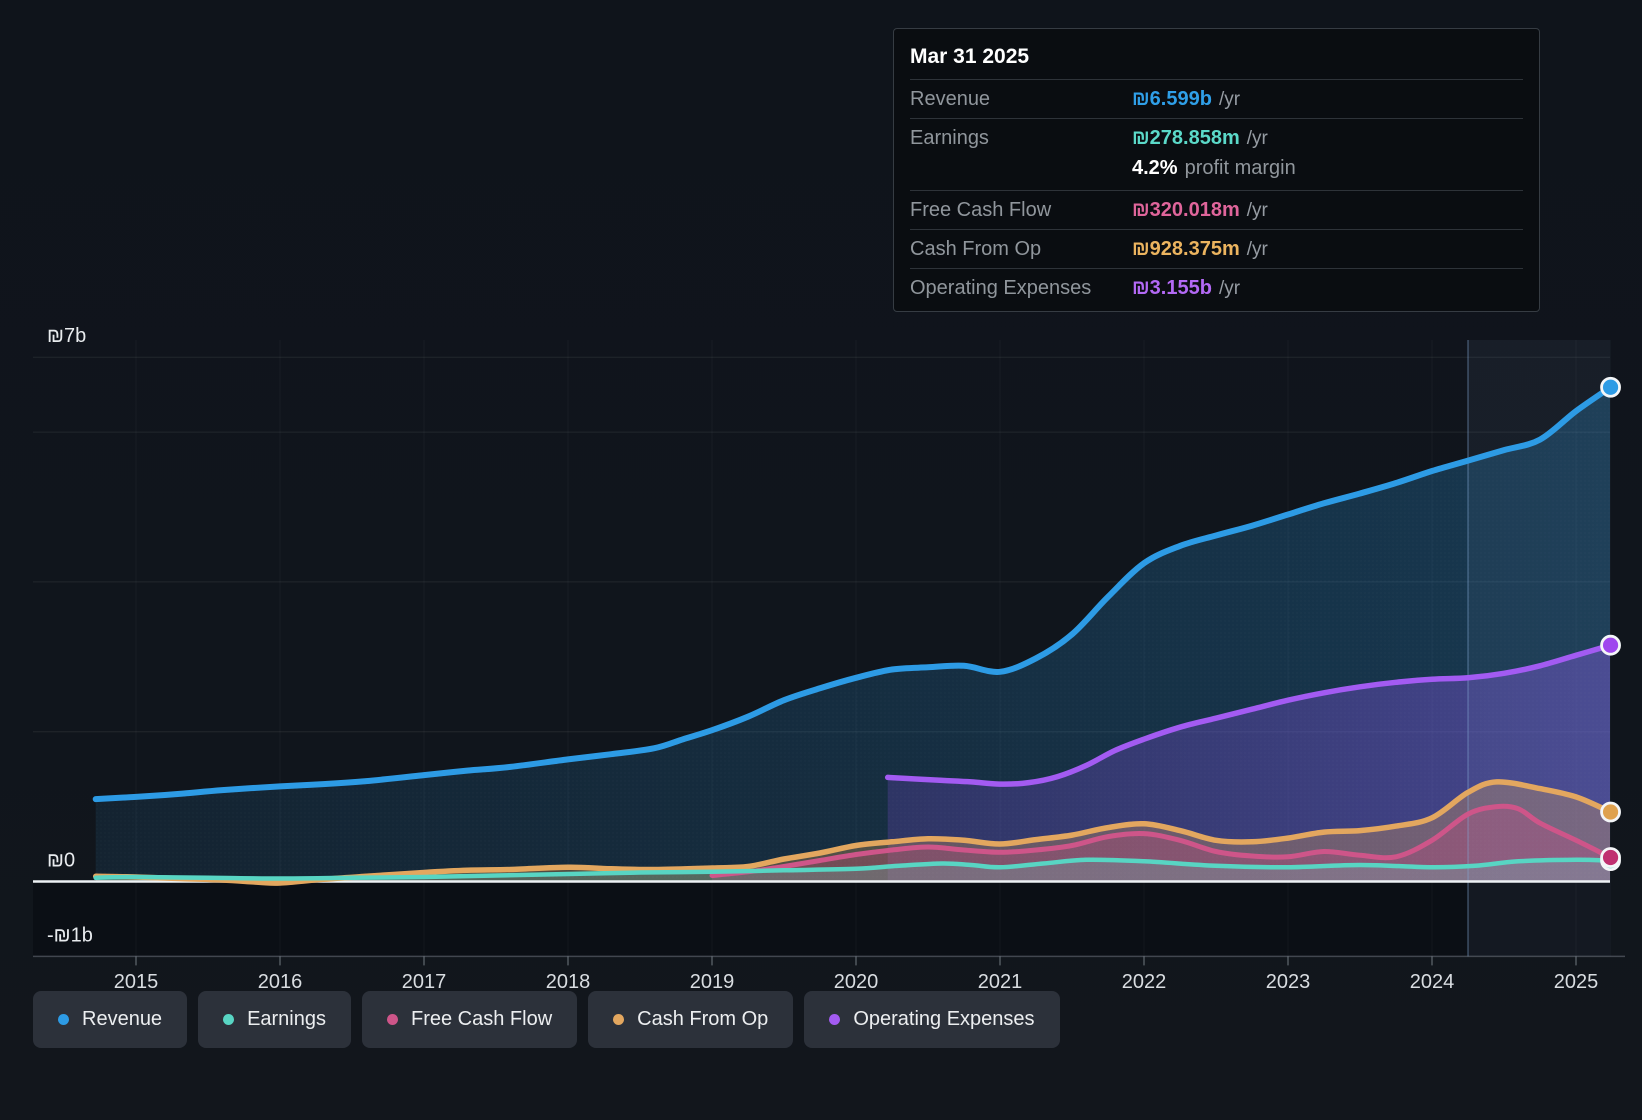 This screenshot has width=1642, height=1120. What do you see at coordinates (1576, 982) in the screenshot?
I see `x-axis-label: 2025` at bounding box center [1576, 982].